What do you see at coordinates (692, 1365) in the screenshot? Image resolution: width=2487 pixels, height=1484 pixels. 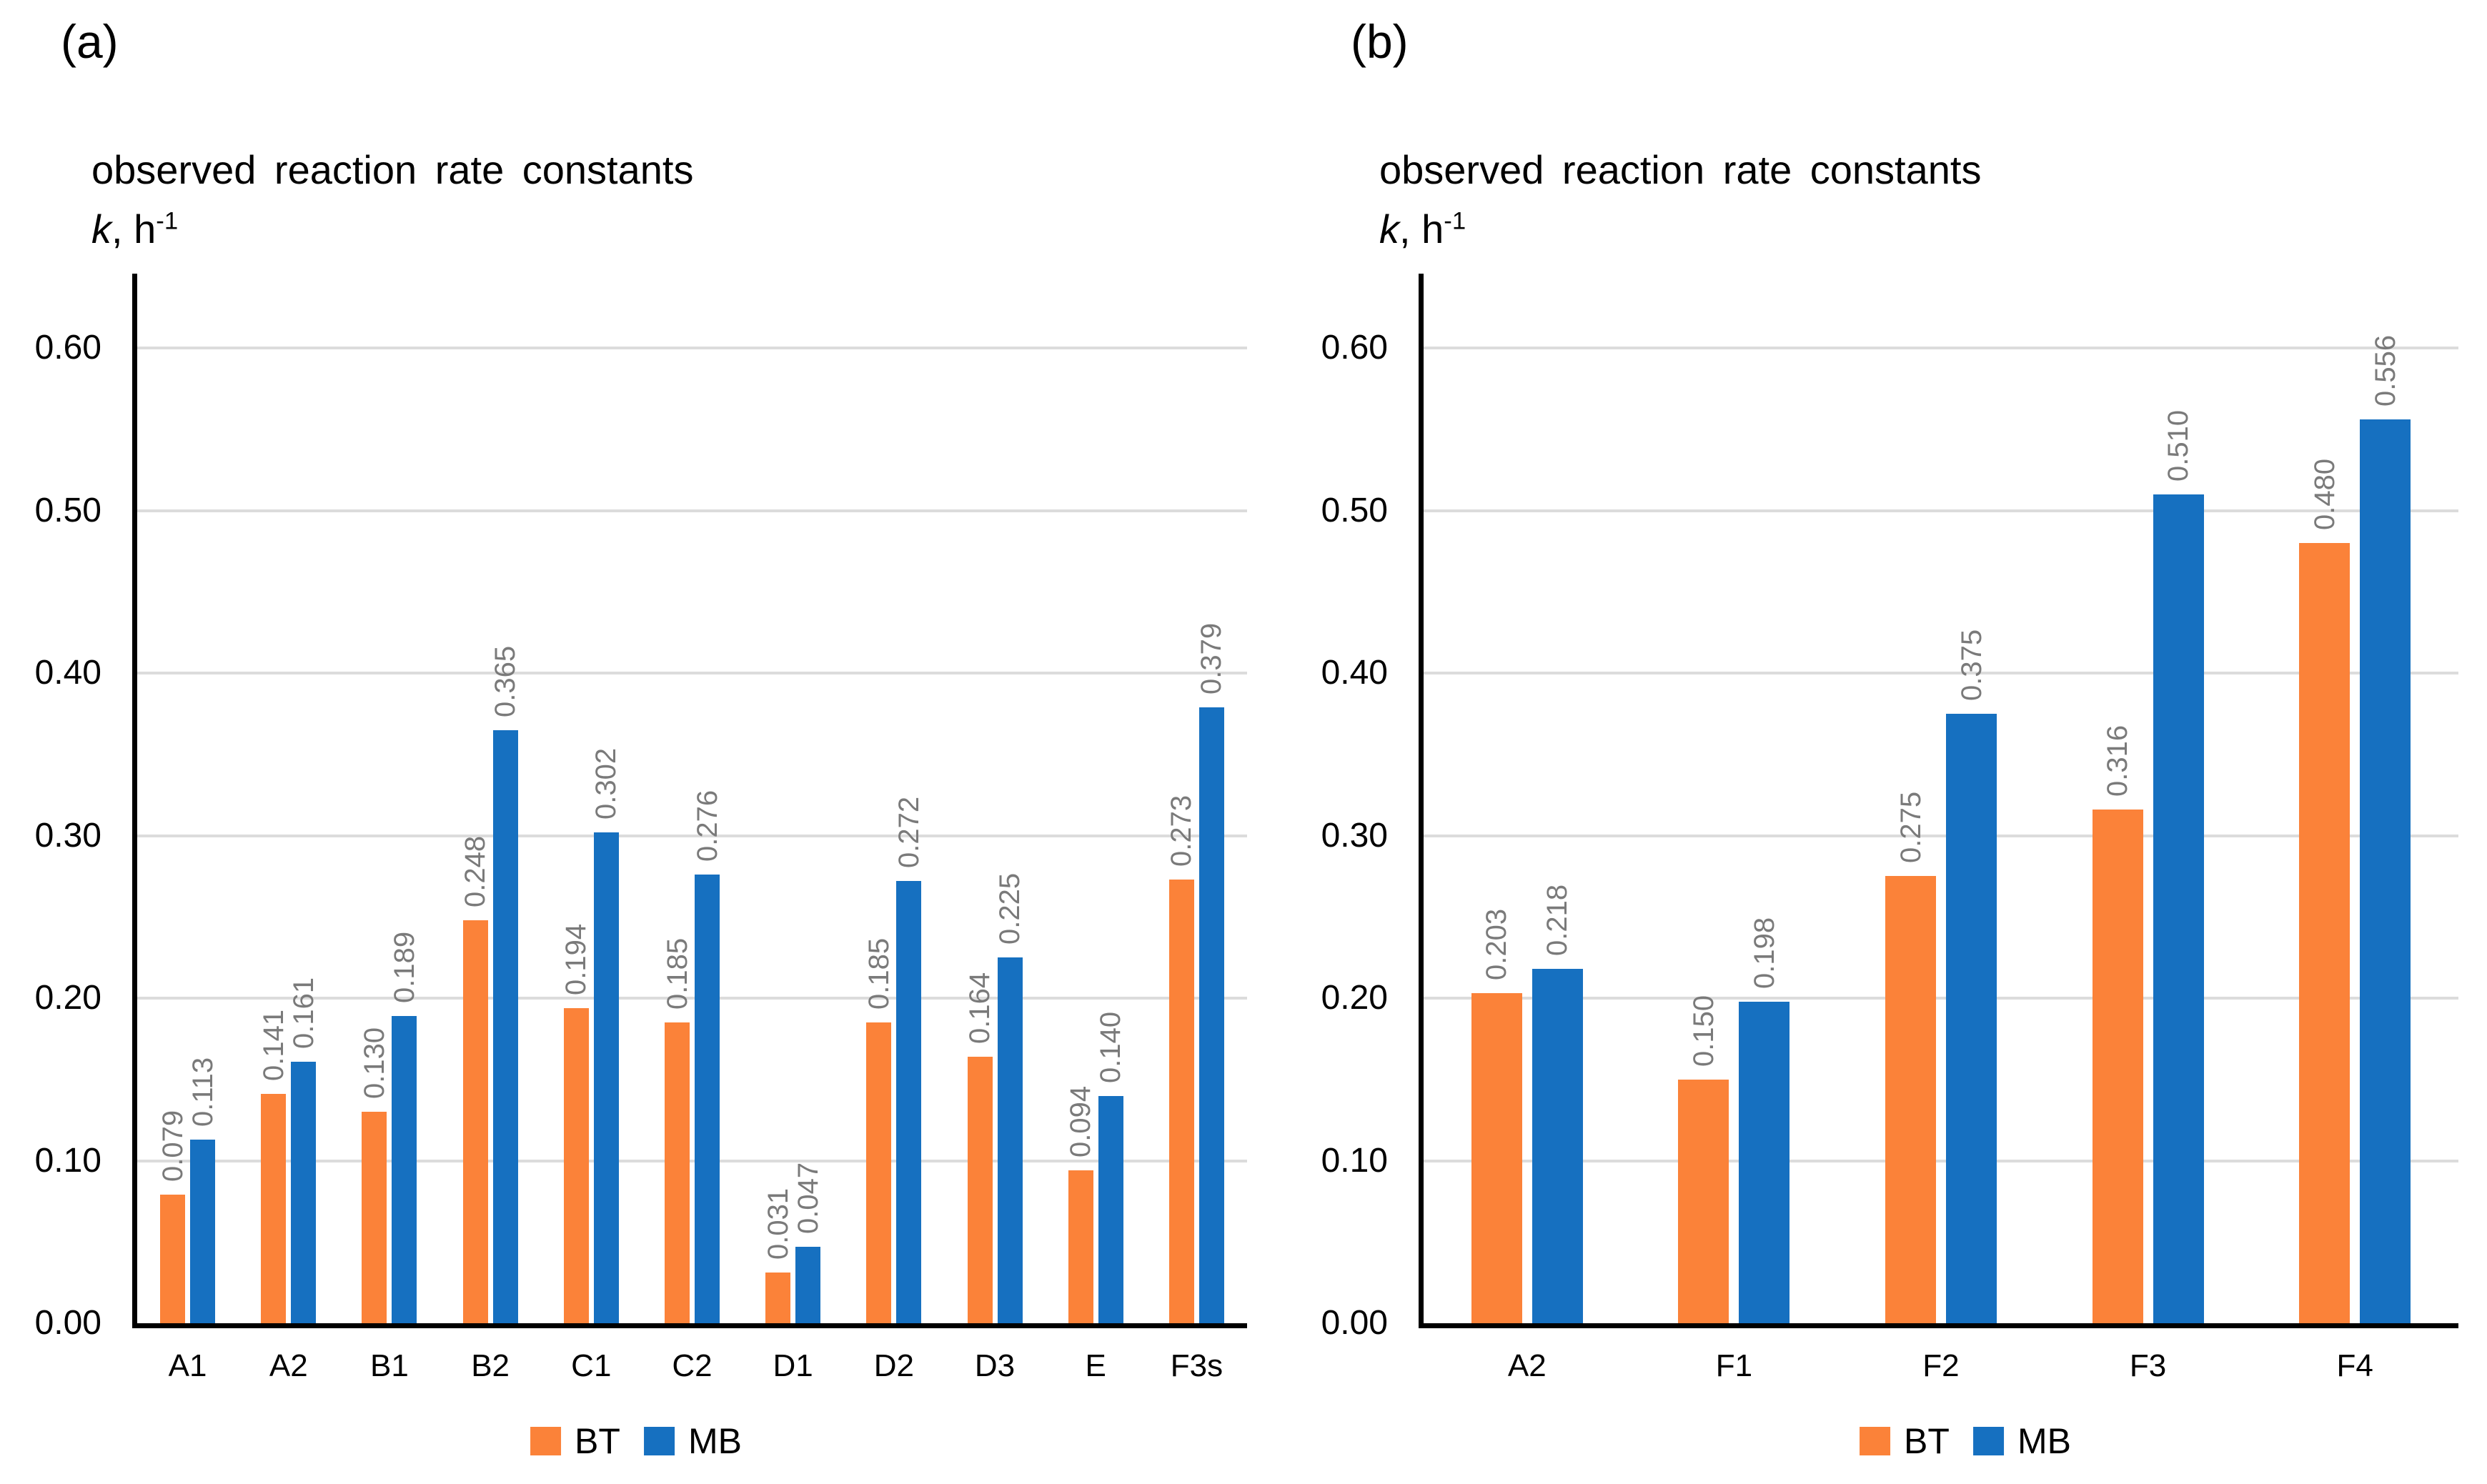 I see `x-category-label: C2` at bounding box center [692, 1365].